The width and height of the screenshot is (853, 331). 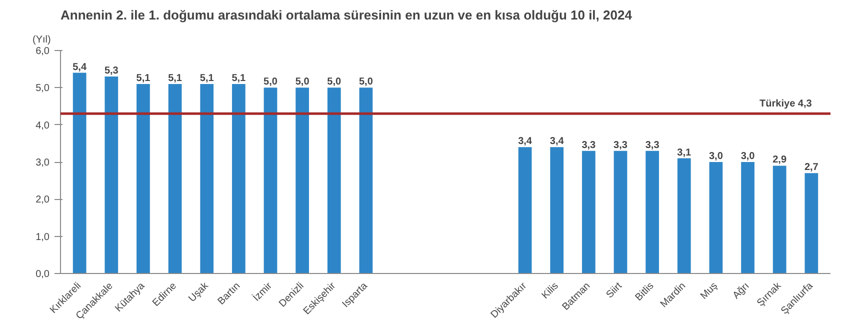 I want to click on data-label: 2,7, so click(x=811, y=168).